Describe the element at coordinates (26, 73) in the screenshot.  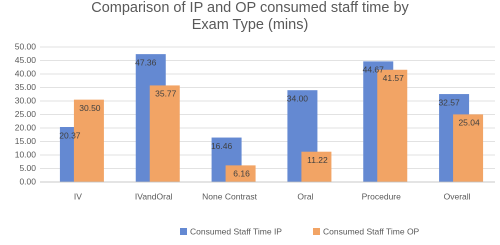
I see `y-tick-label: 40.00` at that location.